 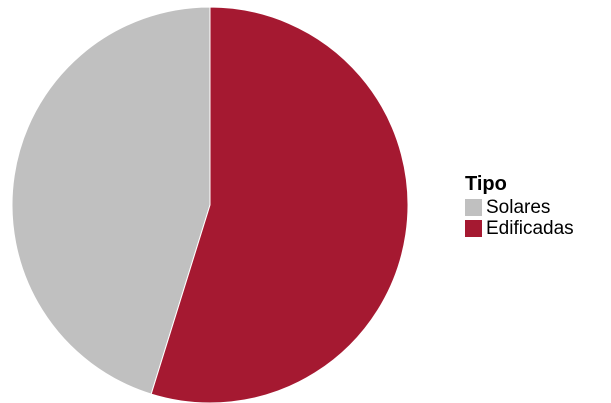 What do you see at coordinates (486, 184) in the screenshot?
I see `legend-title: Tipo` at bounding box center [486, 184].